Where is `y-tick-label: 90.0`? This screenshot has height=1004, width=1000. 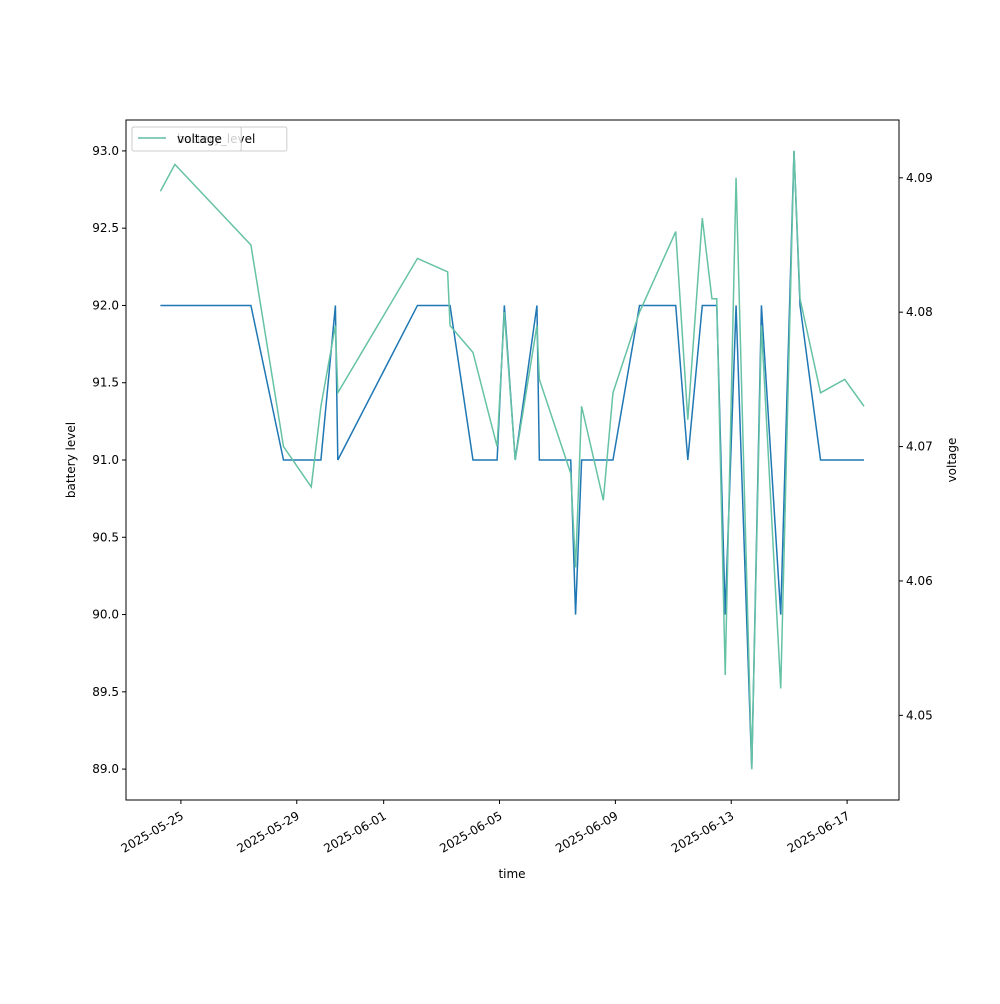 y-tick-label: 90.0 is located at coordinates (105, 615).